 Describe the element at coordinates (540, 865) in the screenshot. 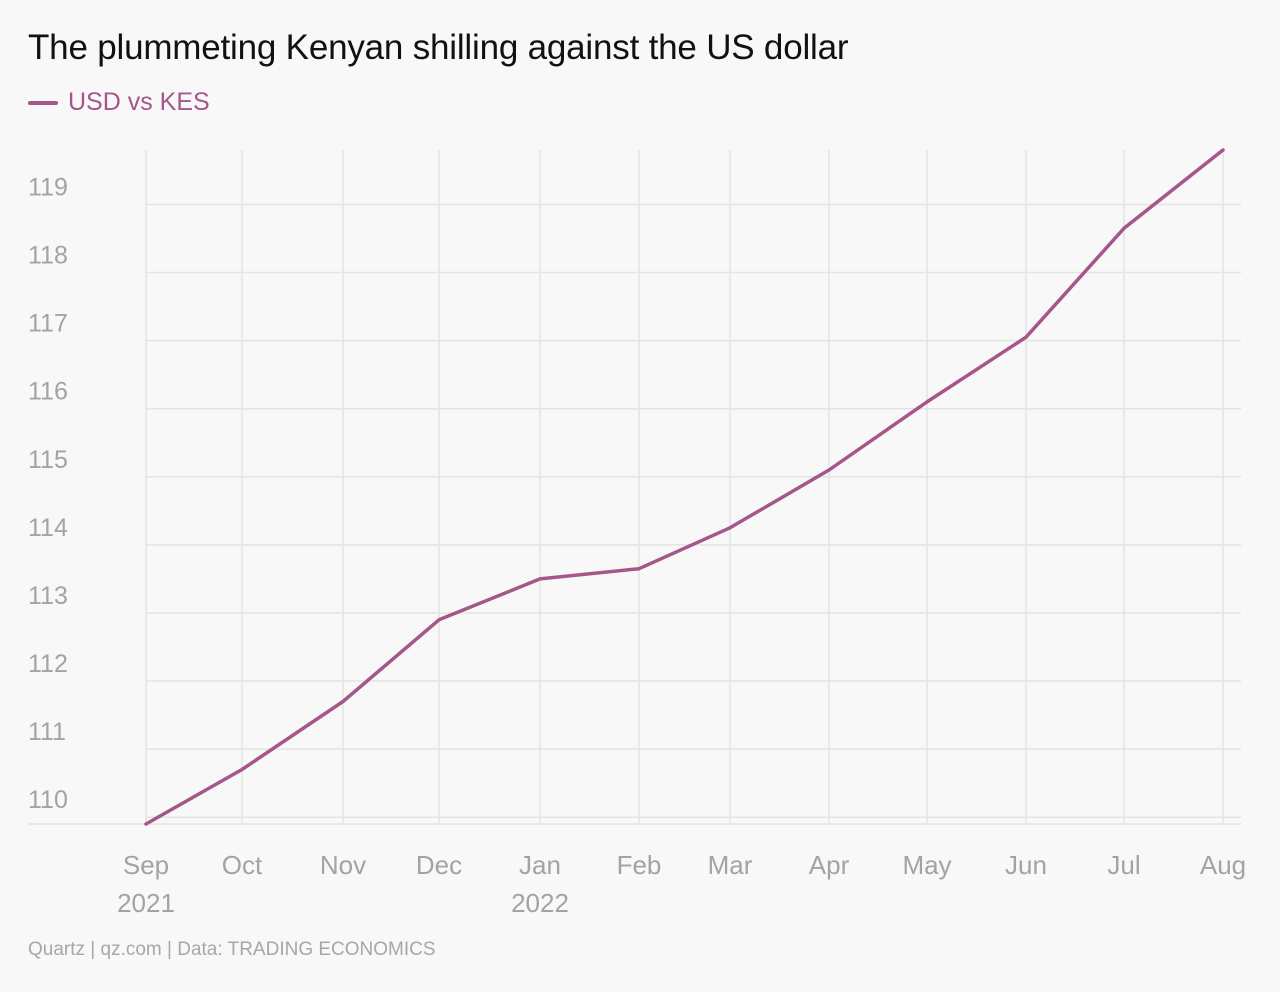

I see `x-tick-label: Jan` at that location.